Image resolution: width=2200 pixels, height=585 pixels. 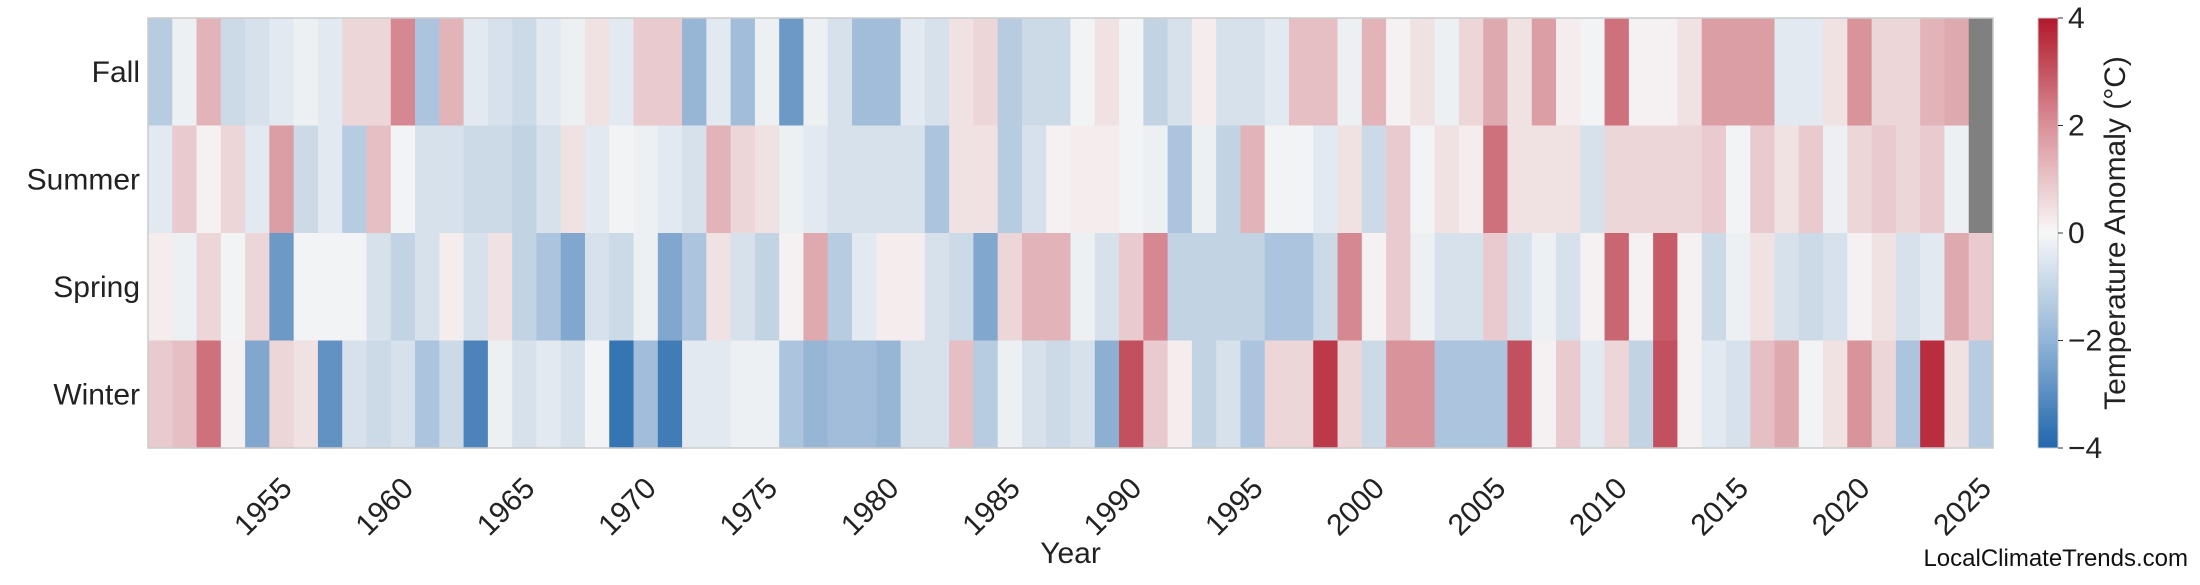 What do you see at coordinates (257, 394) in the screenshot?
I see `cell-winter-1954` at bounding box center [257, 394].